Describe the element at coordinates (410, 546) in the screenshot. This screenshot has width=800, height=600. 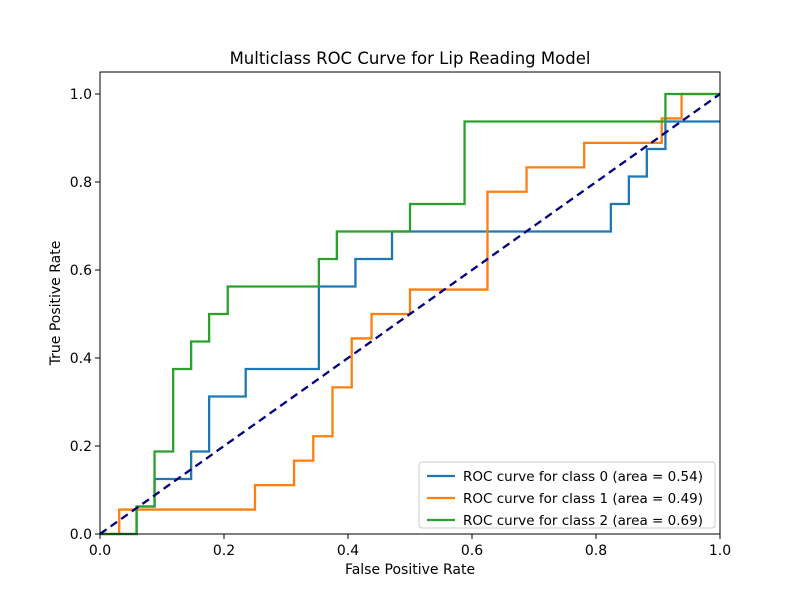
I see `x-axis: 0.0 0.2 0.4 0.6 0.8 1.0` at that location.